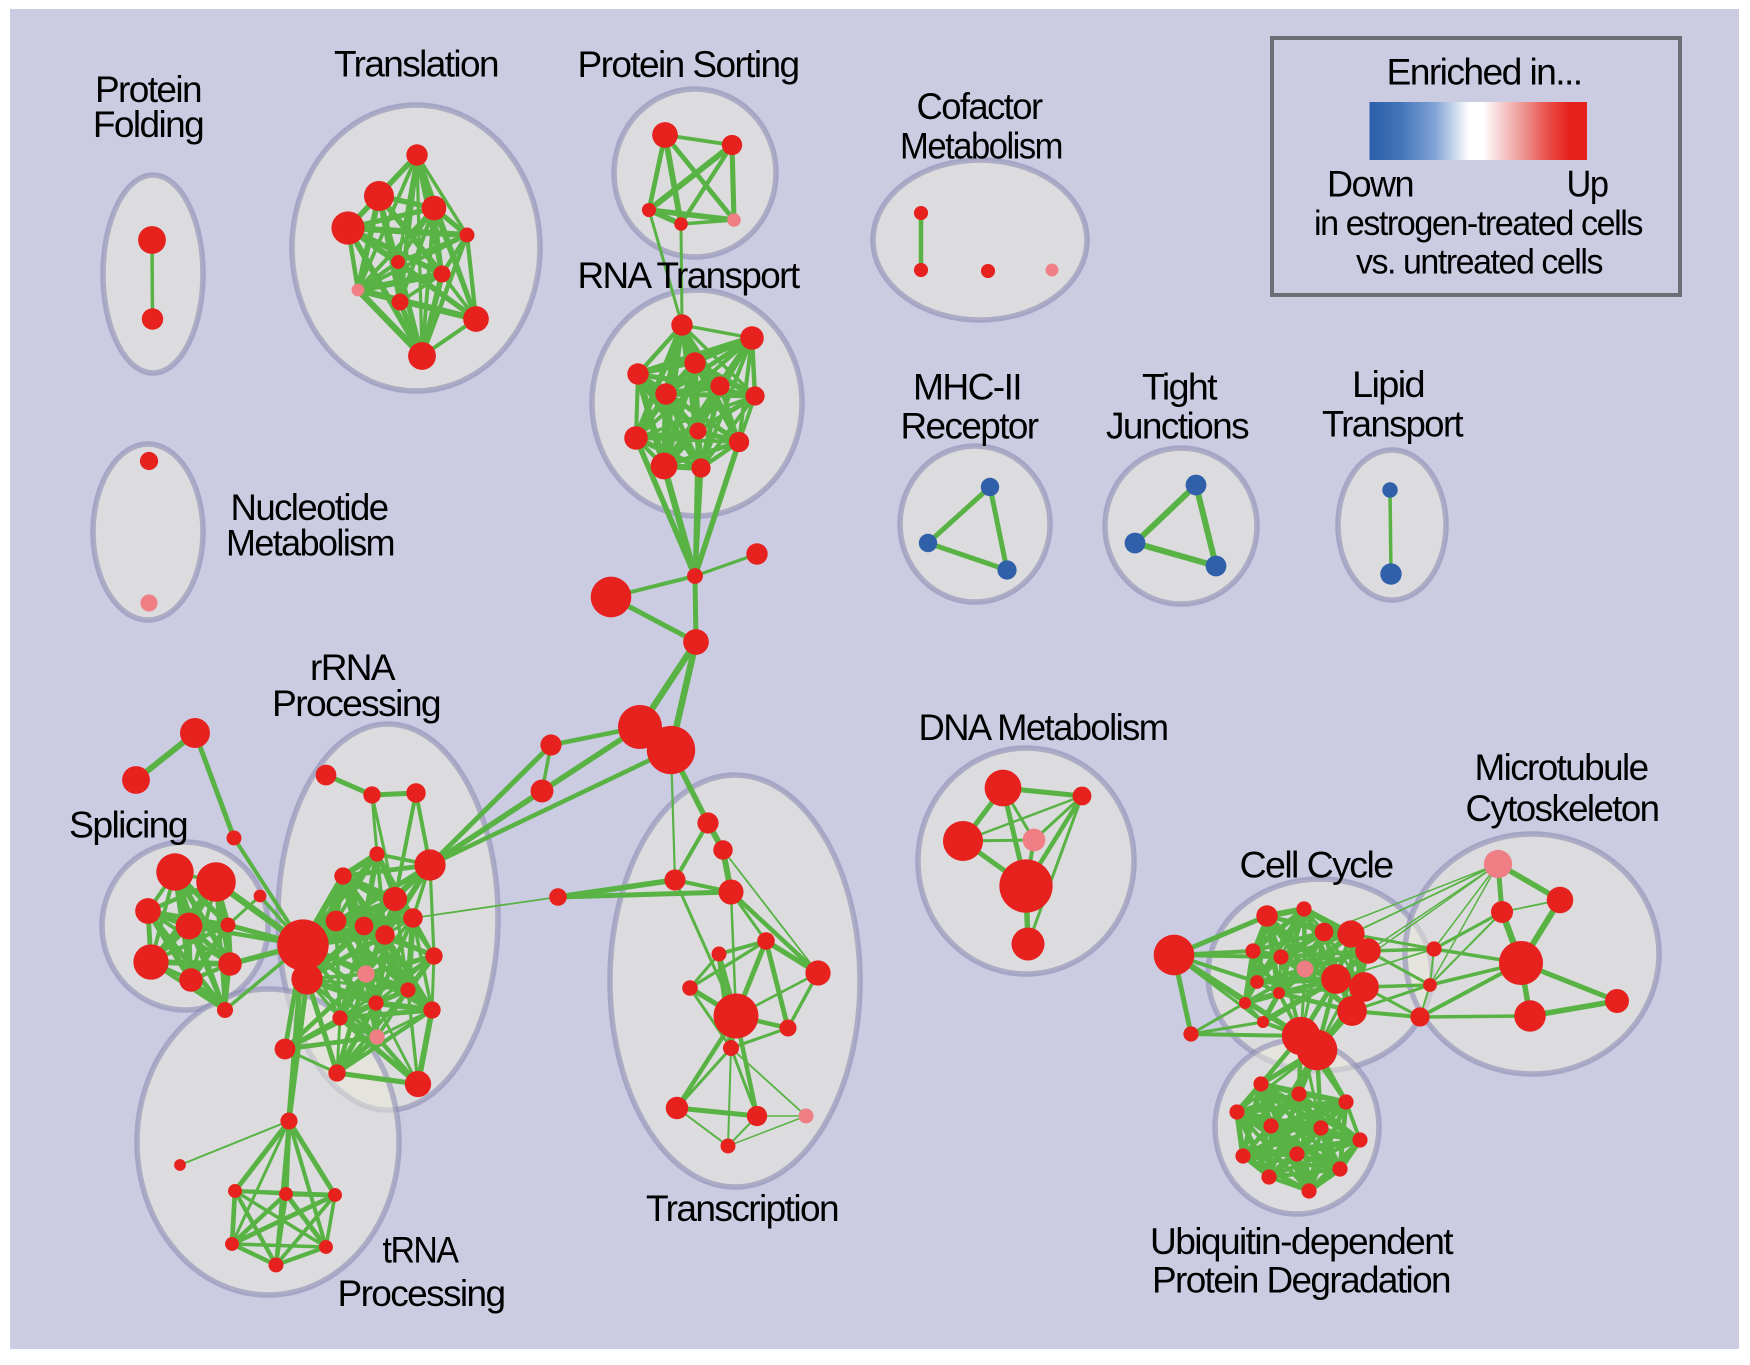  I want to click on svg-text: Cell Cycle, so click(1316, 865).